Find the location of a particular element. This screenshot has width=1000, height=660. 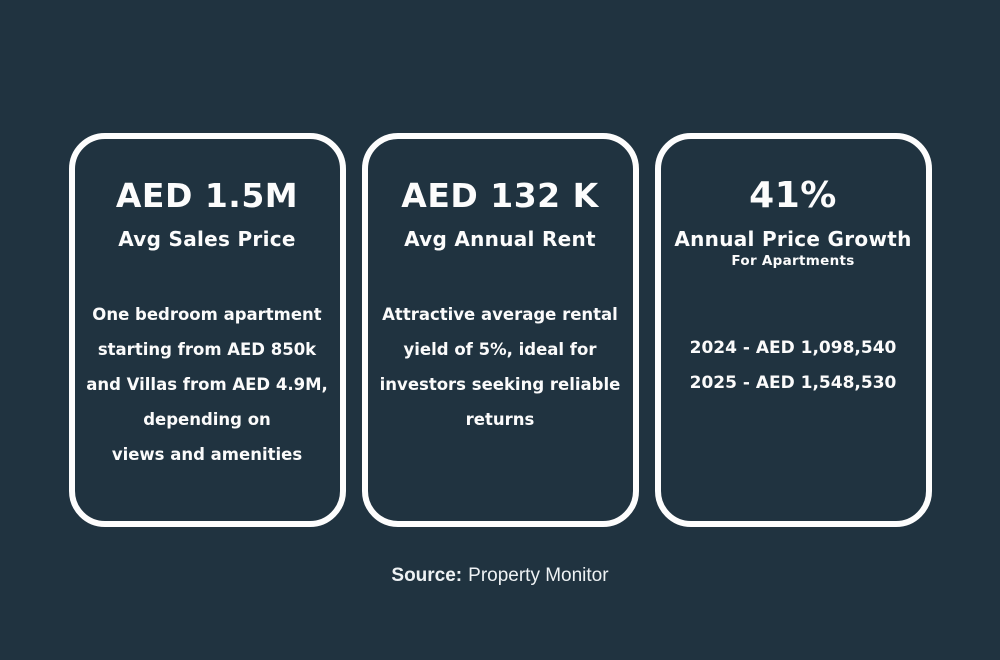

source-label: Source: is located at coordinates (427, 575).